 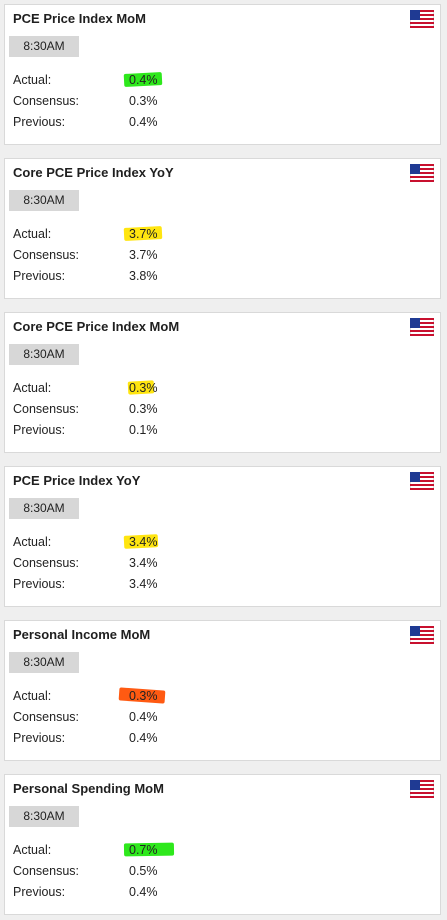 What do you see at coordinates (143, 584) in the screenshot?
I see `previous-value: 3.4%` at bounding box center [143, 584].